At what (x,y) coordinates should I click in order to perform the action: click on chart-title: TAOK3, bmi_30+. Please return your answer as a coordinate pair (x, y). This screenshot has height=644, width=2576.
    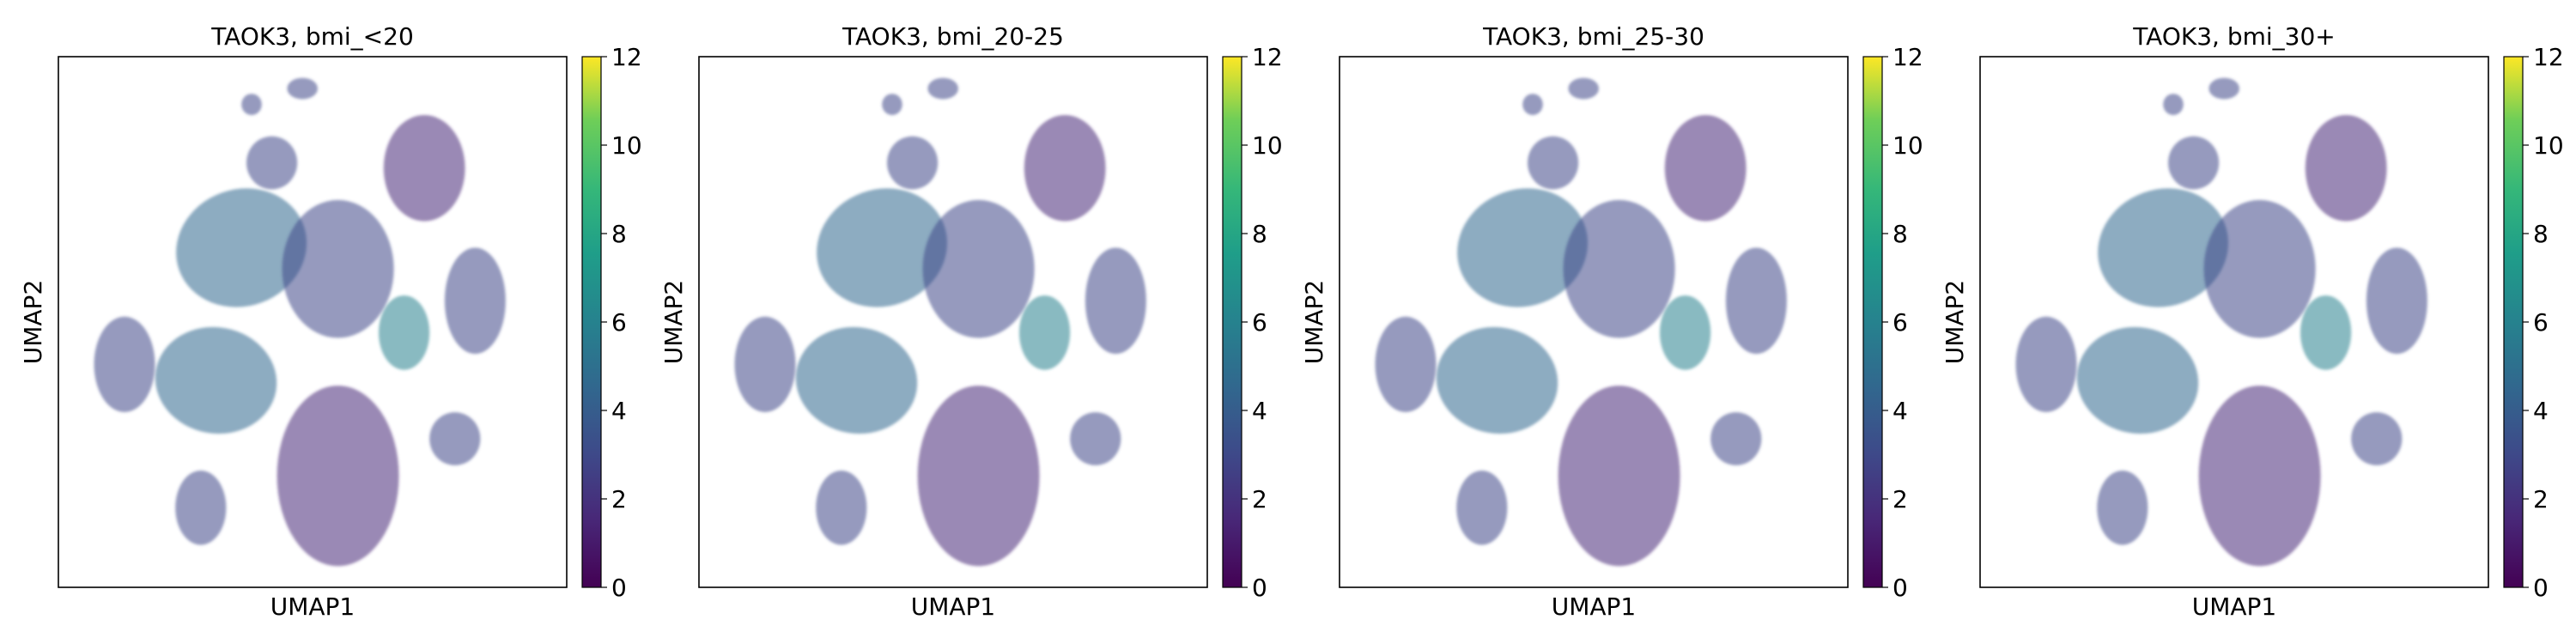
    Looking at the image, I should click on (2234, 36).